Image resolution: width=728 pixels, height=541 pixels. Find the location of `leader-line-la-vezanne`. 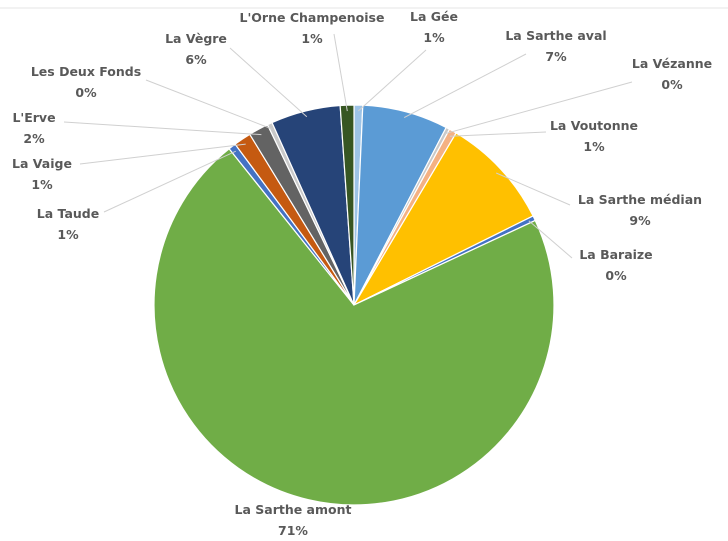

leader-line-la-vezanne is located at coordinates (538, 108).